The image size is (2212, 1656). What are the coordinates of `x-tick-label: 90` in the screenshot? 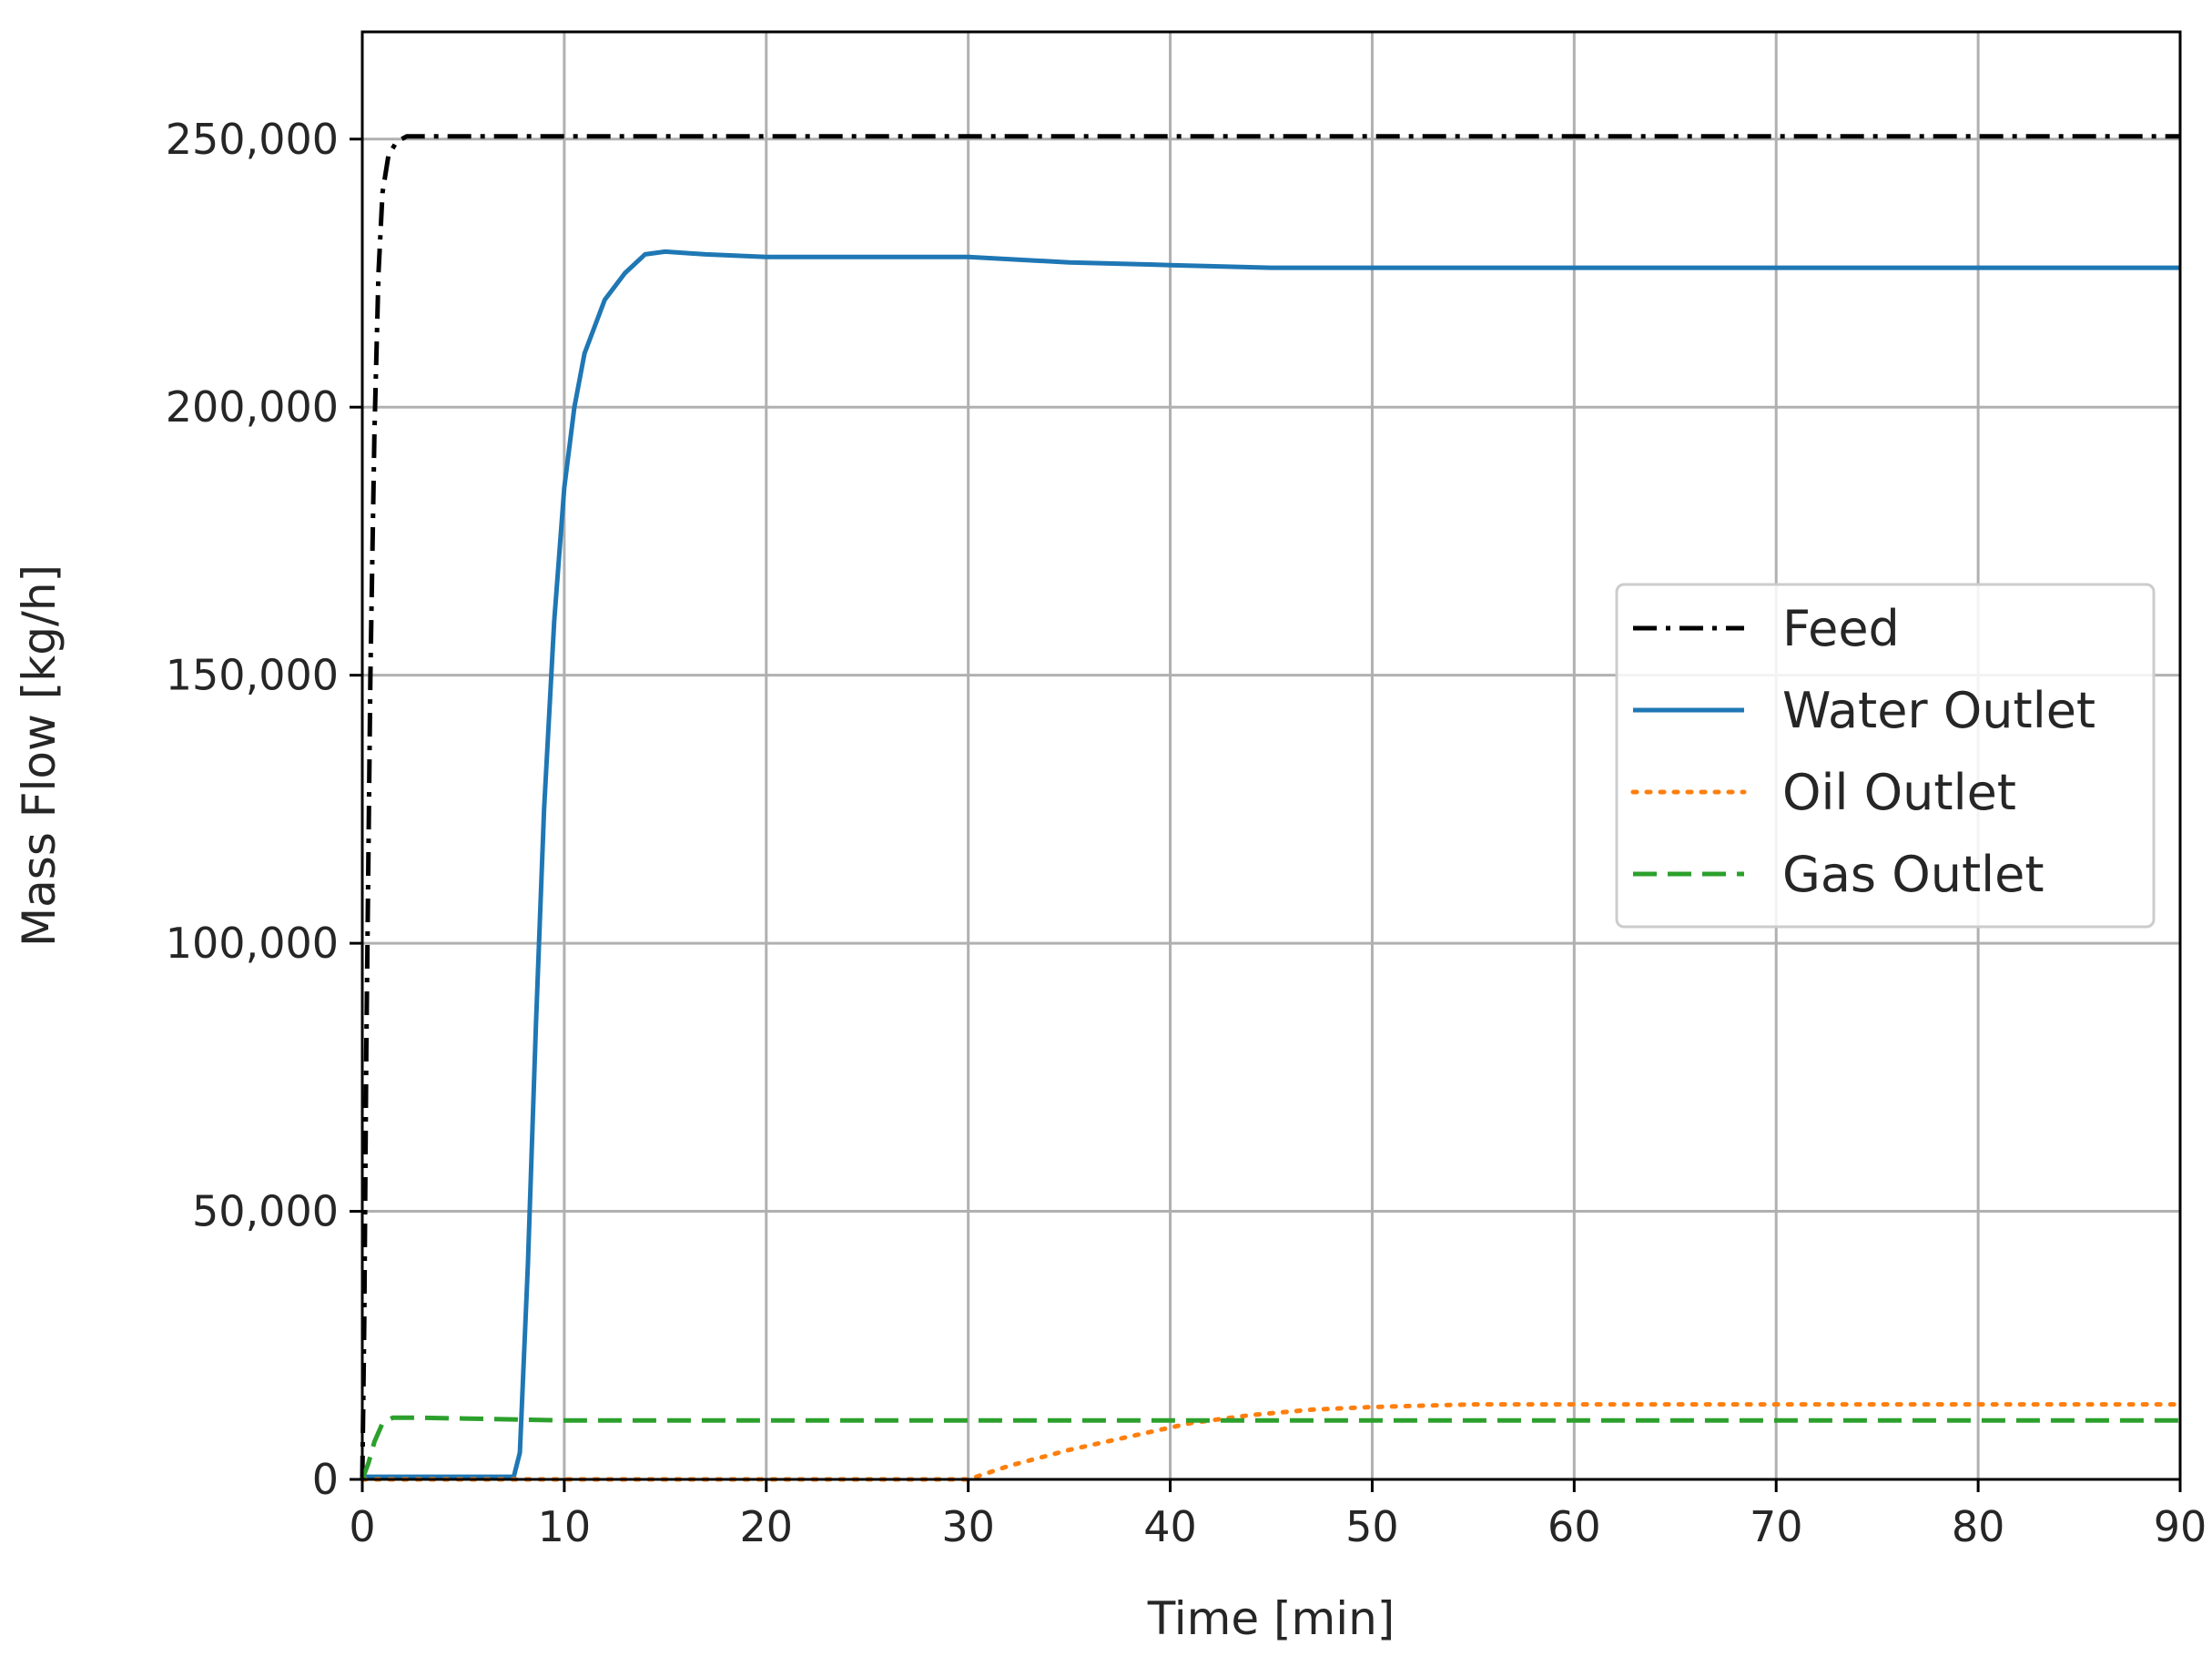 It's located at (2180, 1527).